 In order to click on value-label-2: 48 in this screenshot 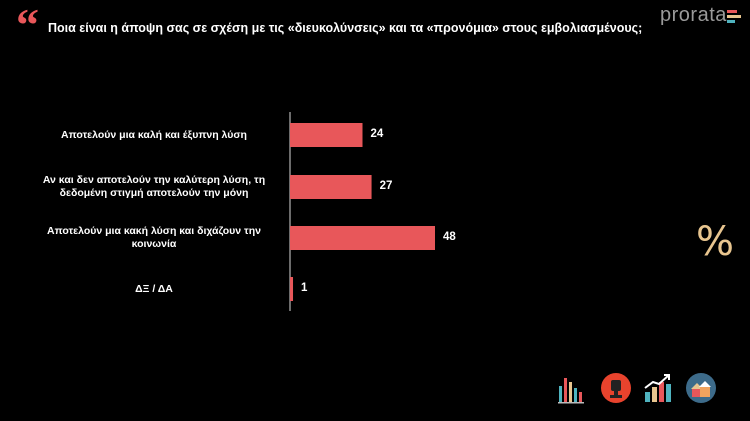, I will do `click(449, 237)`.